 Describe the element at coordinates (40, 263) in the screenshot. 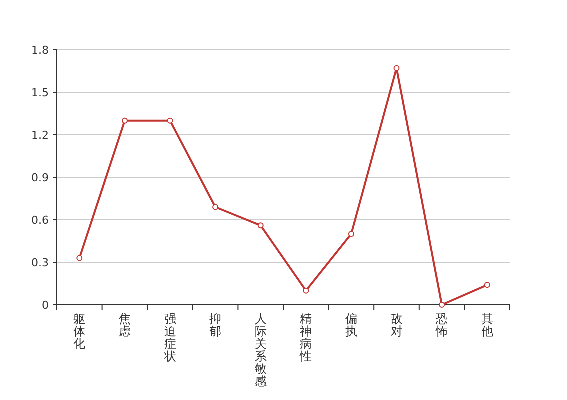

I see `y-tick-label: 0.3` at that location.